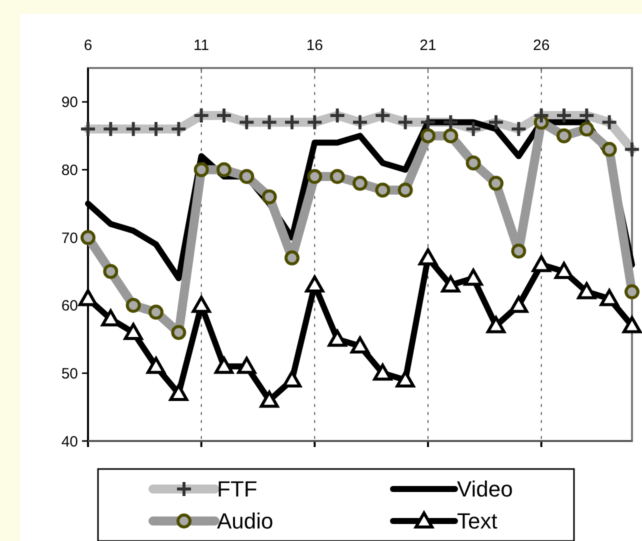 The height and width of the screenshot is (541, 642). Describe the element at coordinates (541, 45) in the screenshot. I see `x-tick-label: 26` at that location.